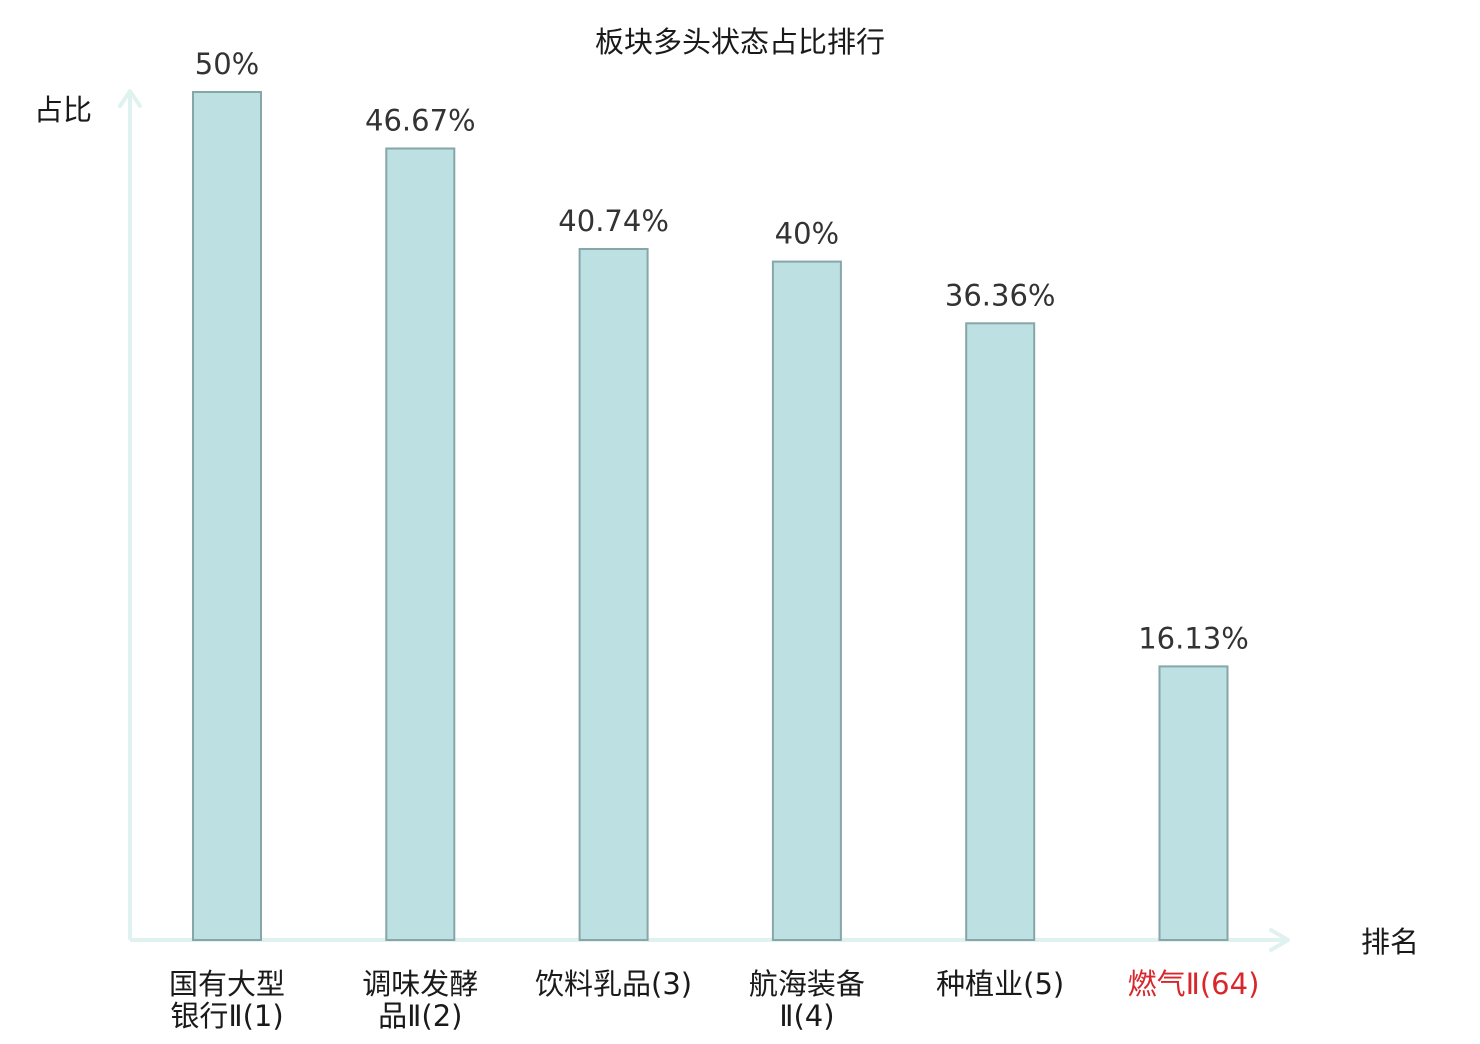 The height and width of the screenshot is (1044, 1480). I want to click on category-label: 国有大型, so click(227, 984).